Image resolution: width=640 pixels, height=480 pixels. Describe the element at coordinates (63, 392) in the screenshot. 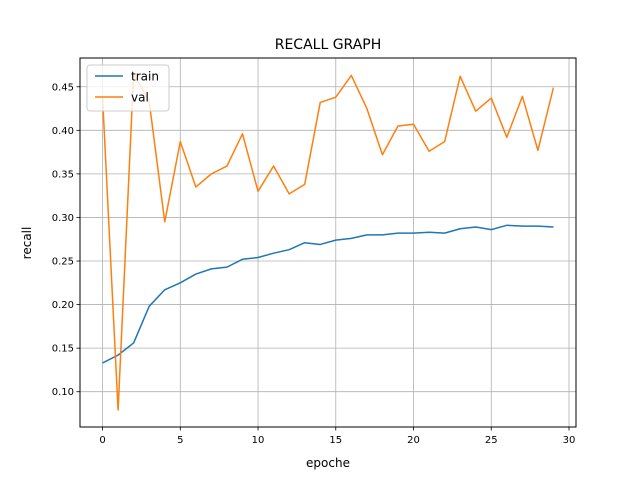

I see `y-tick-label: 0.10` at that location.